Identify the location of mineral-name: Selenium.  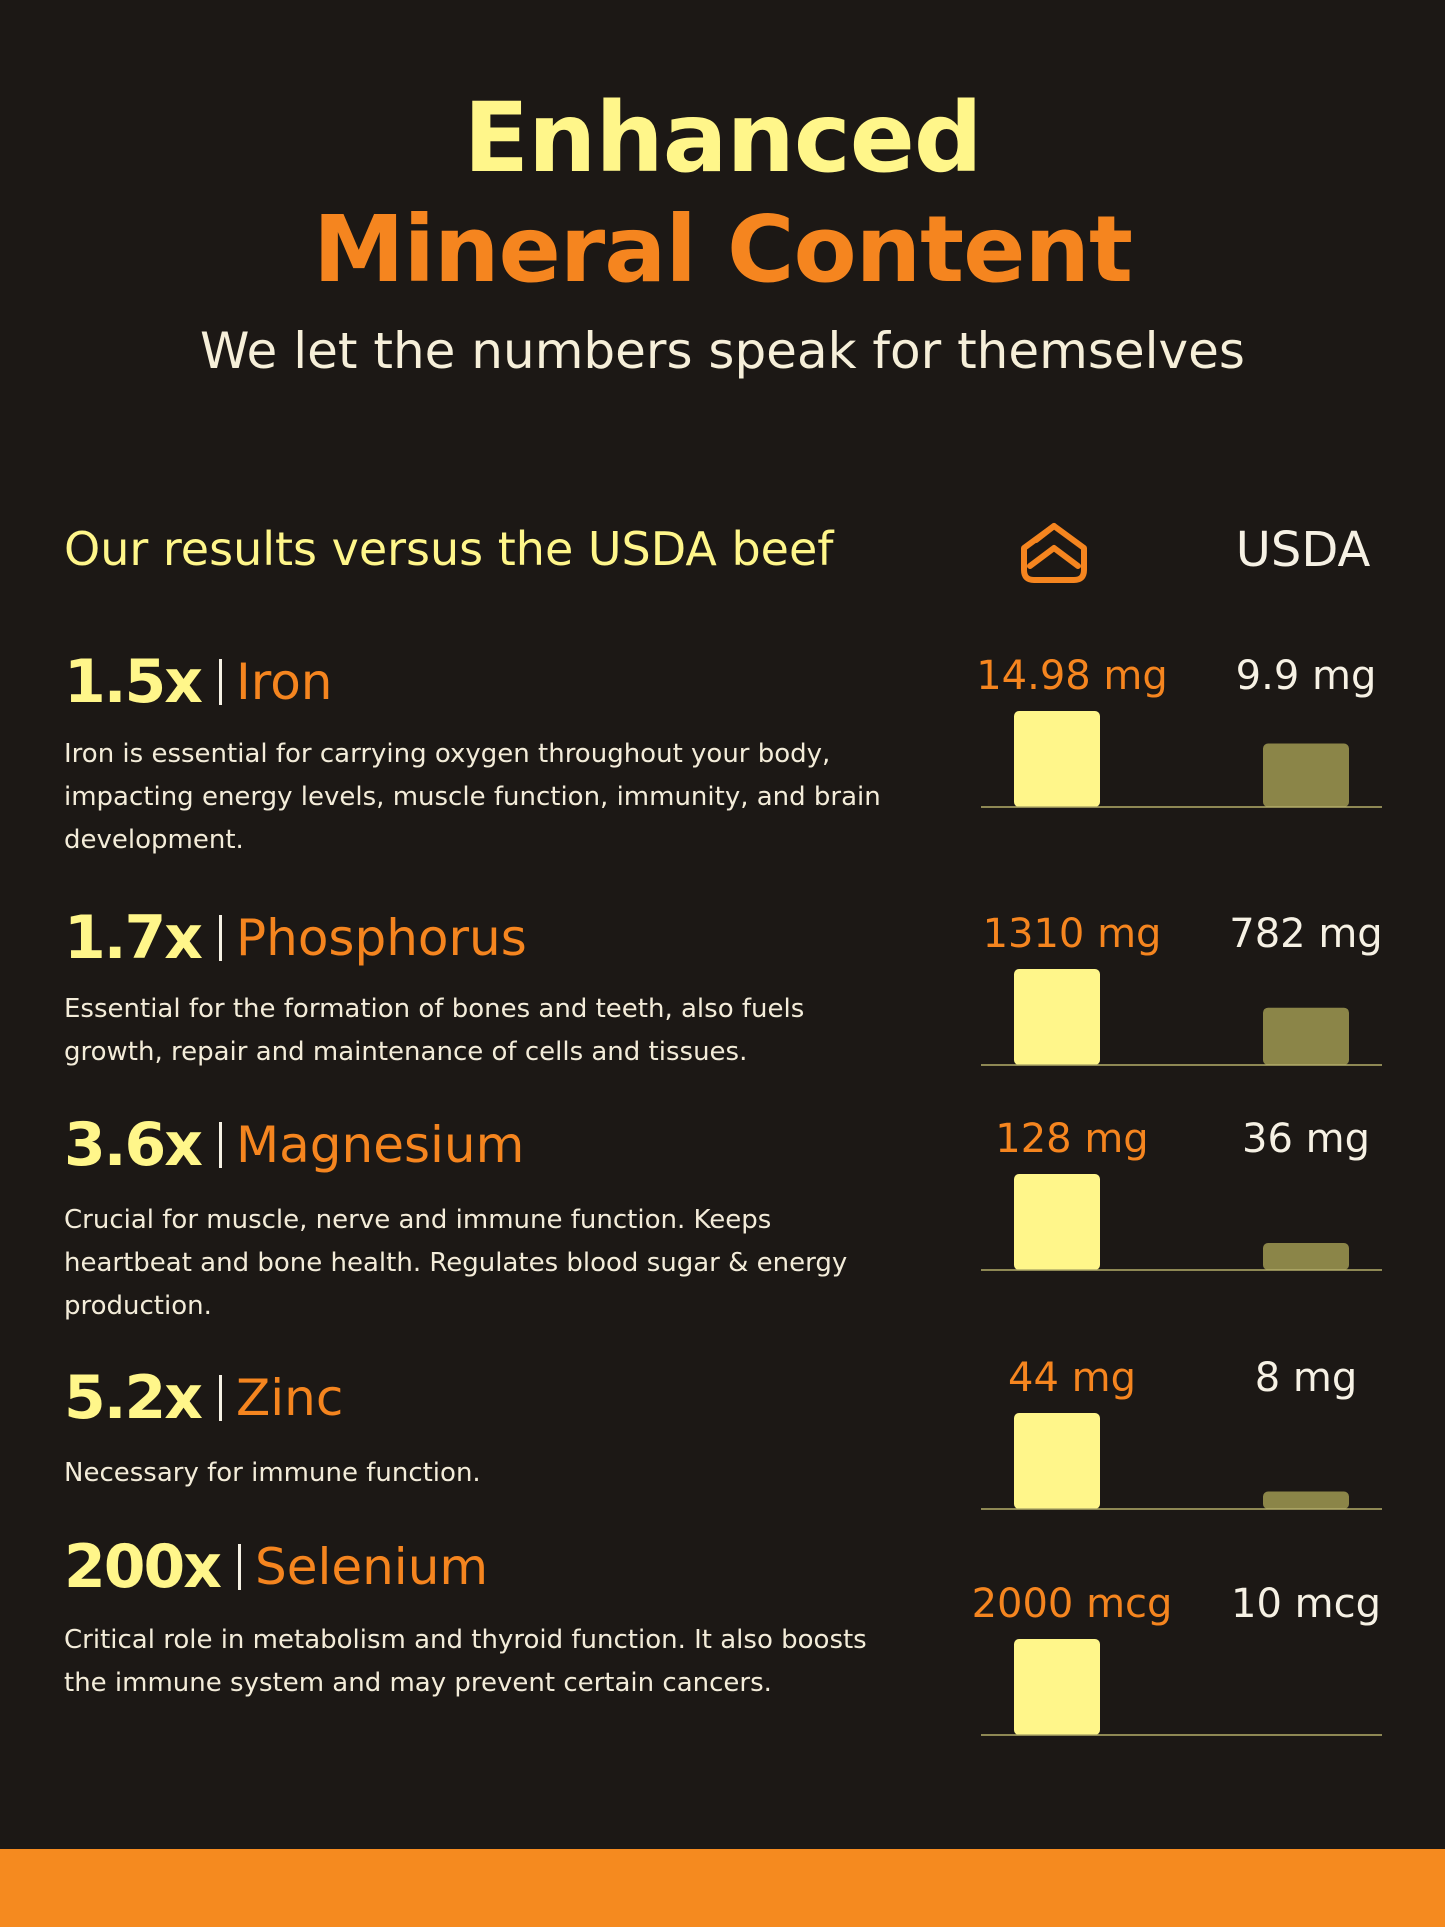
(371, 1567).